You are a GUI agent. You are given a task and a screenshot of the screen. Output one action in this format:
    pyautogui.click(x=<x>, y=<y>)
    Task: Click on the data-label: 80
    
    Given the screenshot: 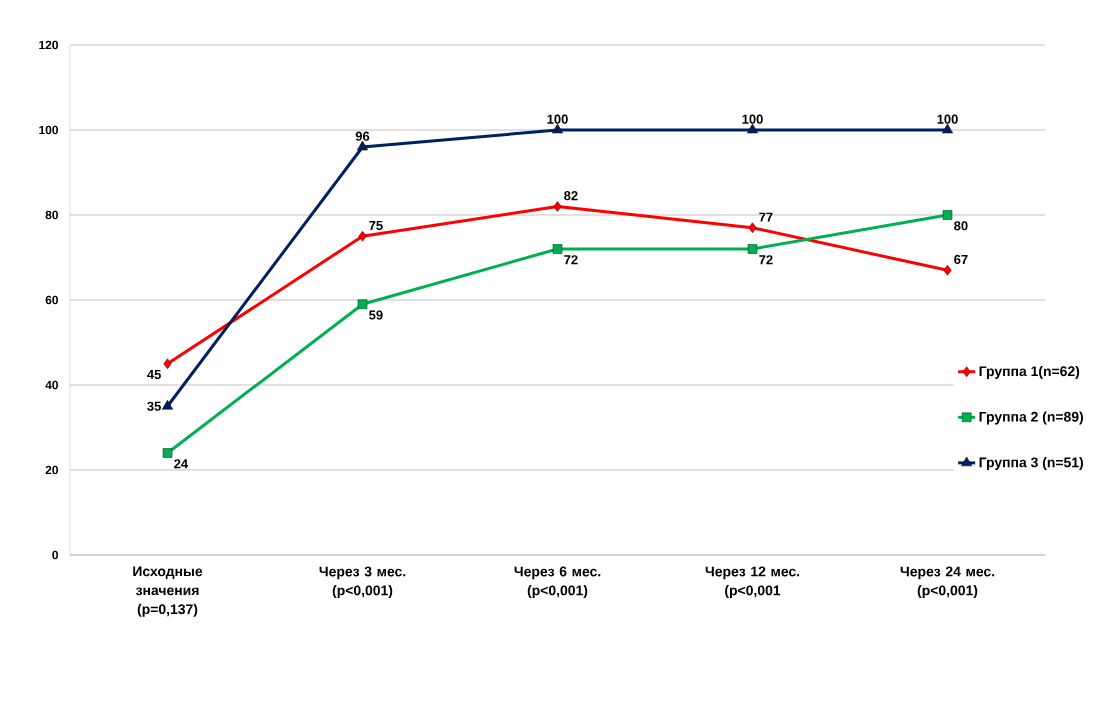 What is the action you would take?
    pyautogui.click(x=961, y=226)
    